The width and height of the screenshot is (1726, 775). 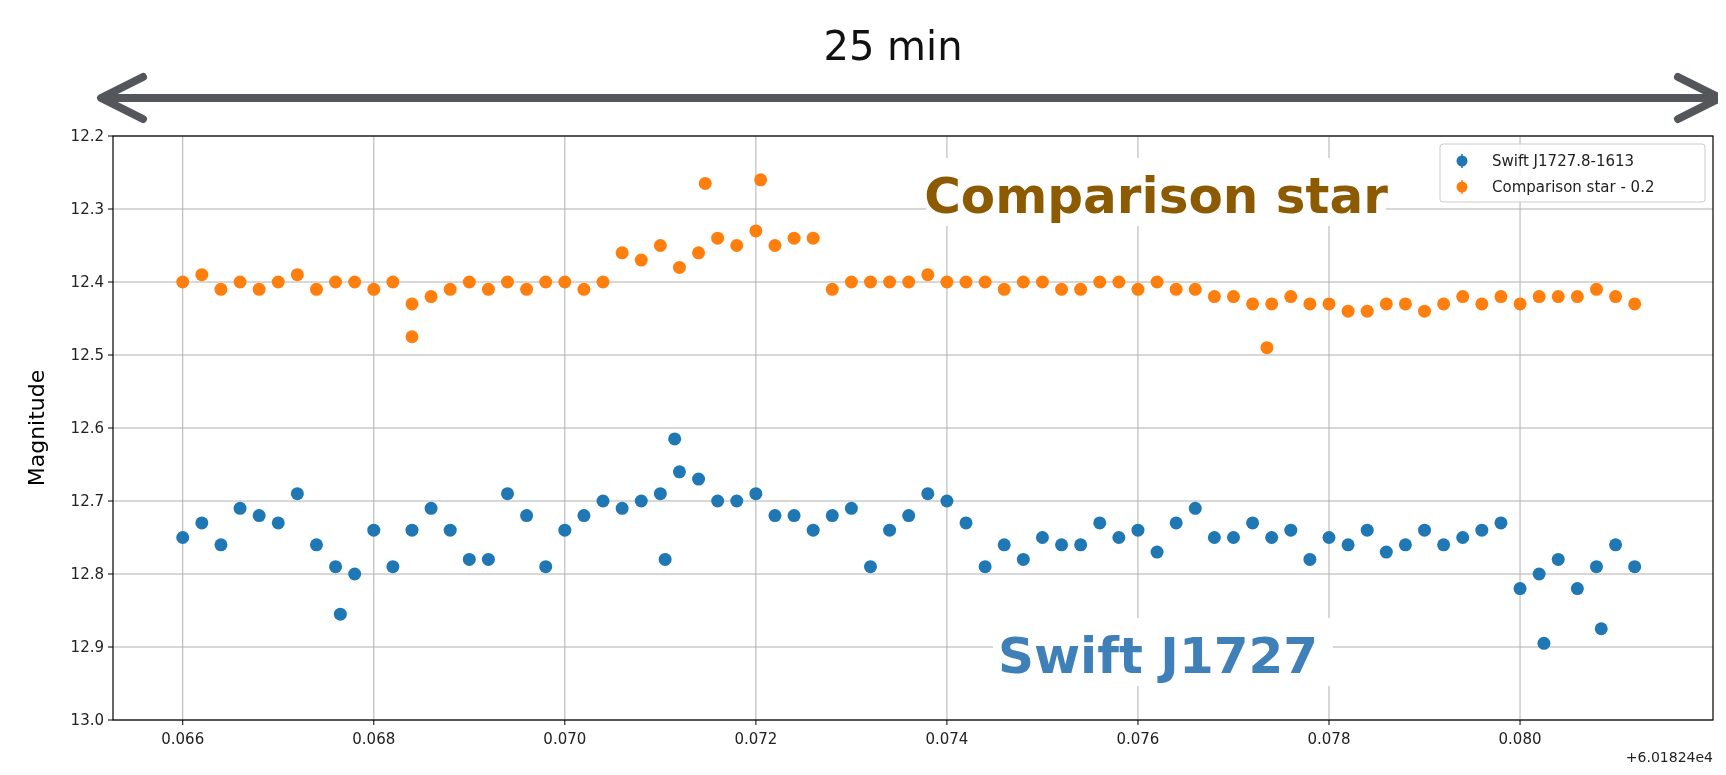 What do you see at coordinates (87, 574) in the screenshot?
I see `y-tick-label: 12.8` at bounding box center [87, 574].